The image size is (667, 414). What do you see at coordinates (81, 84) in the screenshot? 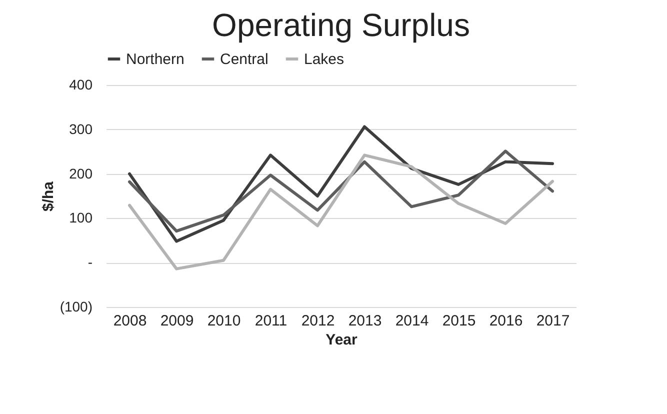
I see `y-tick-label: 400` at bounding box center [81, 84].